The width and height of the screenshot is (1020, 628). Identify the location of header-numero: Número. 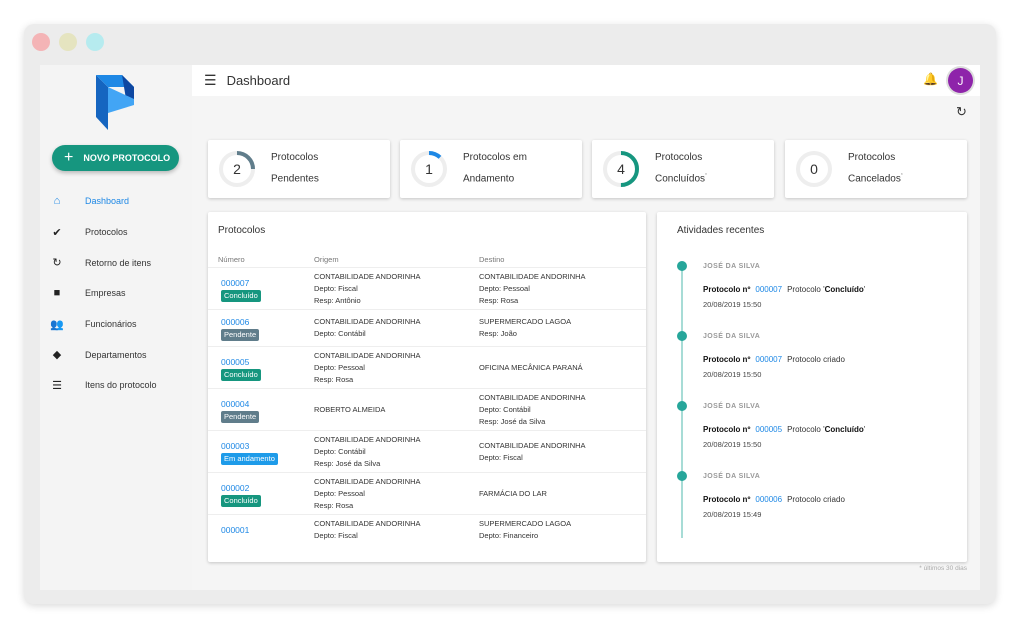
(231, 259).